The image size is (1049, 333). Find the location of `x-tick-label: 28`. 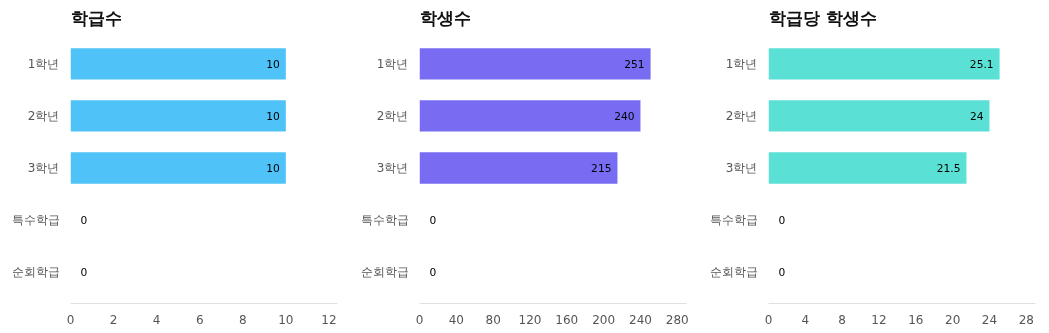

x-tick-label: 28 is located at coordinates (1026, 319).